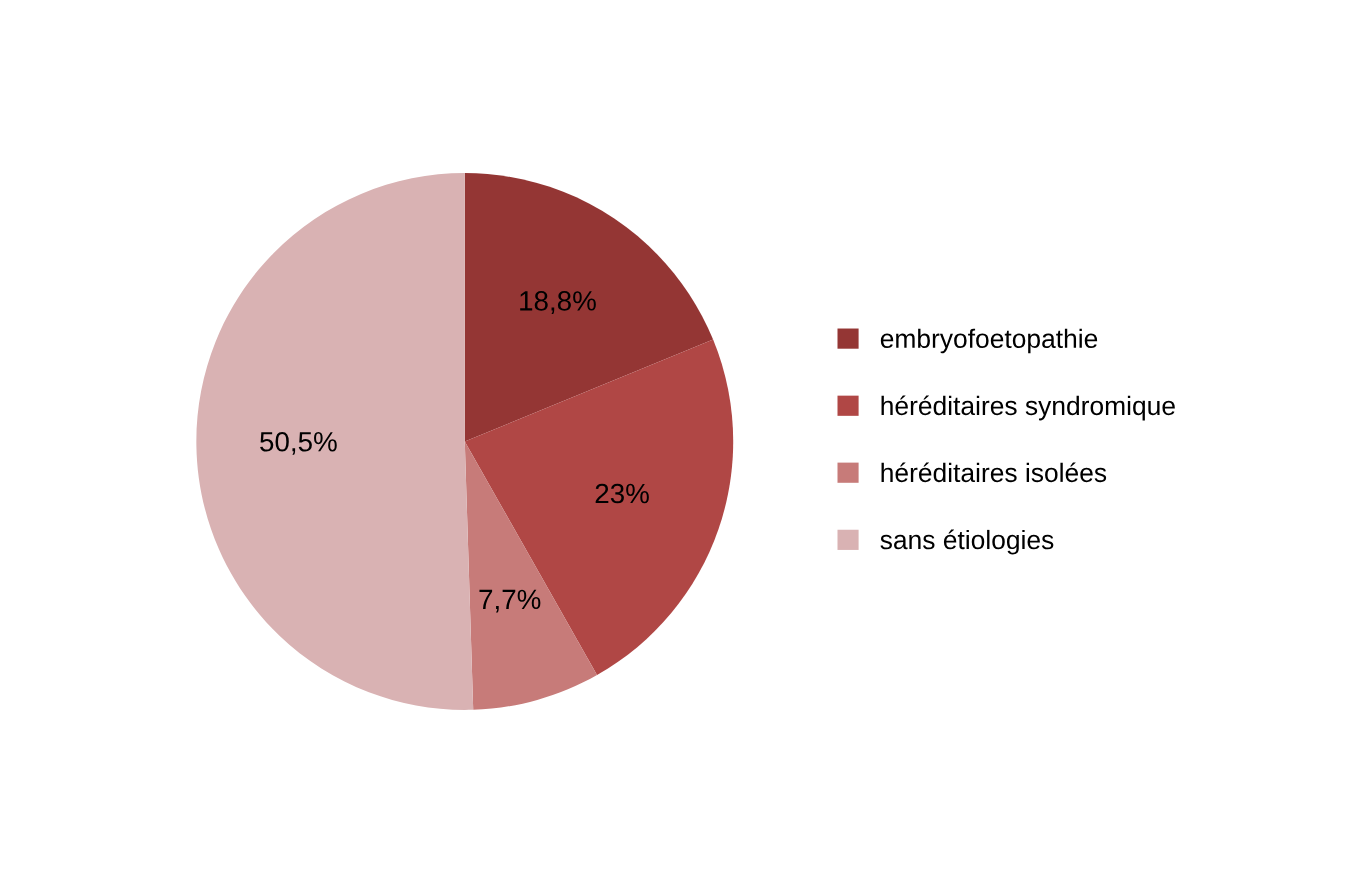 This screenshot has width=1367, height=883. I want to click on legend-label: embryofoetopathie, so click(989, 341).